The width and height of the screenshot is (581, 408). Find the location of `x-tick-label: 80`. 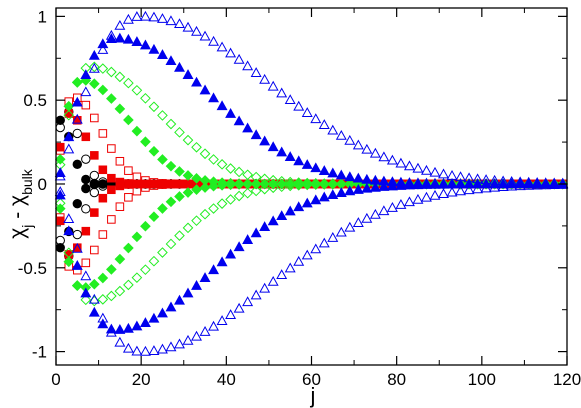

x-tick-label: 80 is located at coordinates (396, 379).